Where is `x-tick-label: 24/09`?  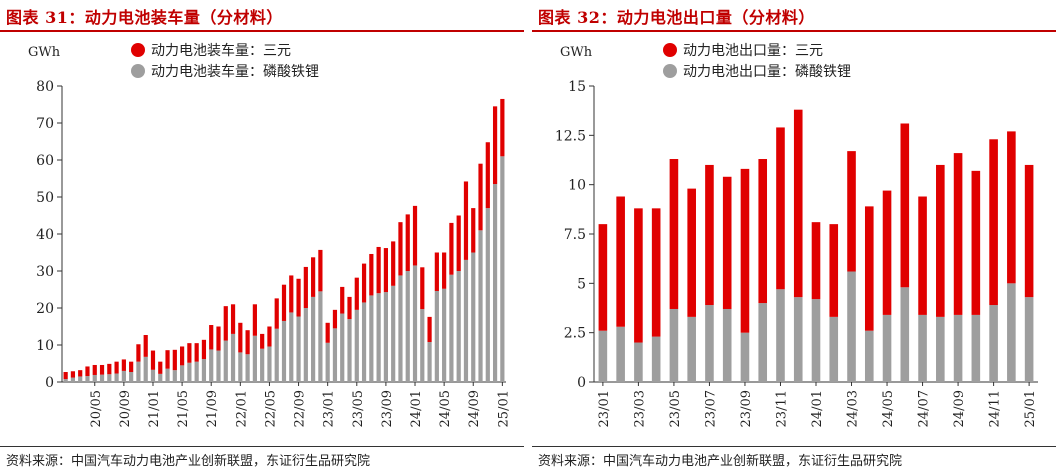 x-tick-label: 24/09 is located at coordinates (474, 408).